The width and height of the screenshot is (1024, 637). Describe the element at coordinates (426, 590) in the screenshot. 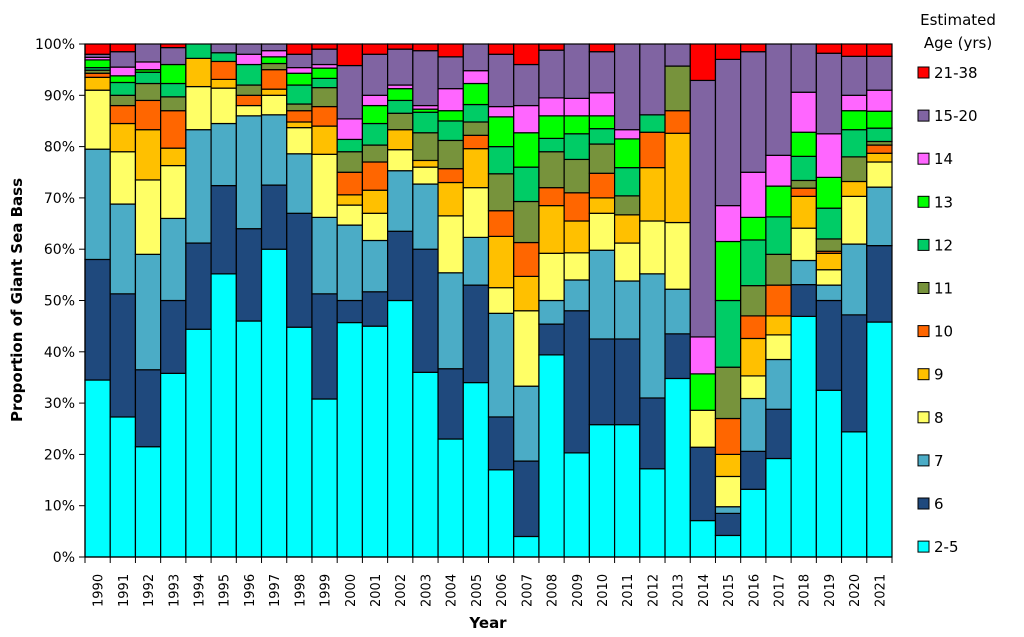

I see `x-tick-label: 2003` at that location.